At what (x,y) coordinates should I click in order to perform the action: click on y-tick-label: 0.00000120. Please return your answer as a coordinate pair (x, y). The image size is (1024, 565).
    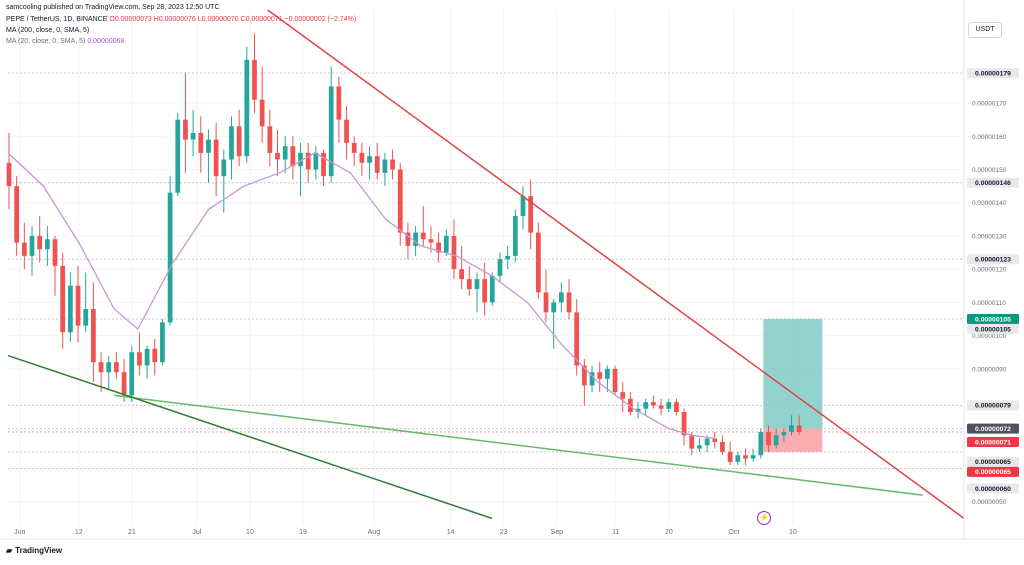
    Looking at the image, I should click on (989, 270).